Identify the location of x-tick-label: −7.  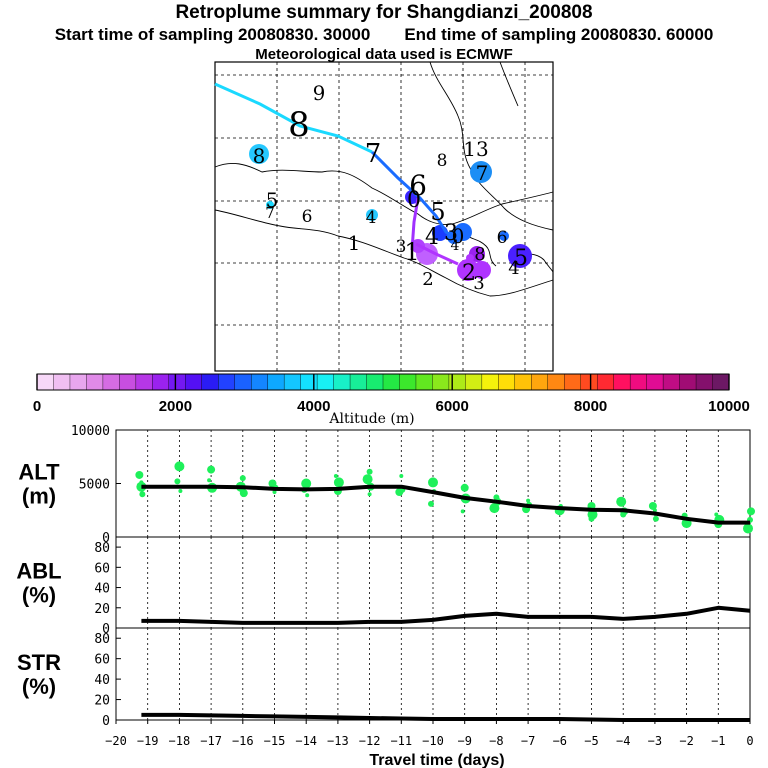
(528, 741).